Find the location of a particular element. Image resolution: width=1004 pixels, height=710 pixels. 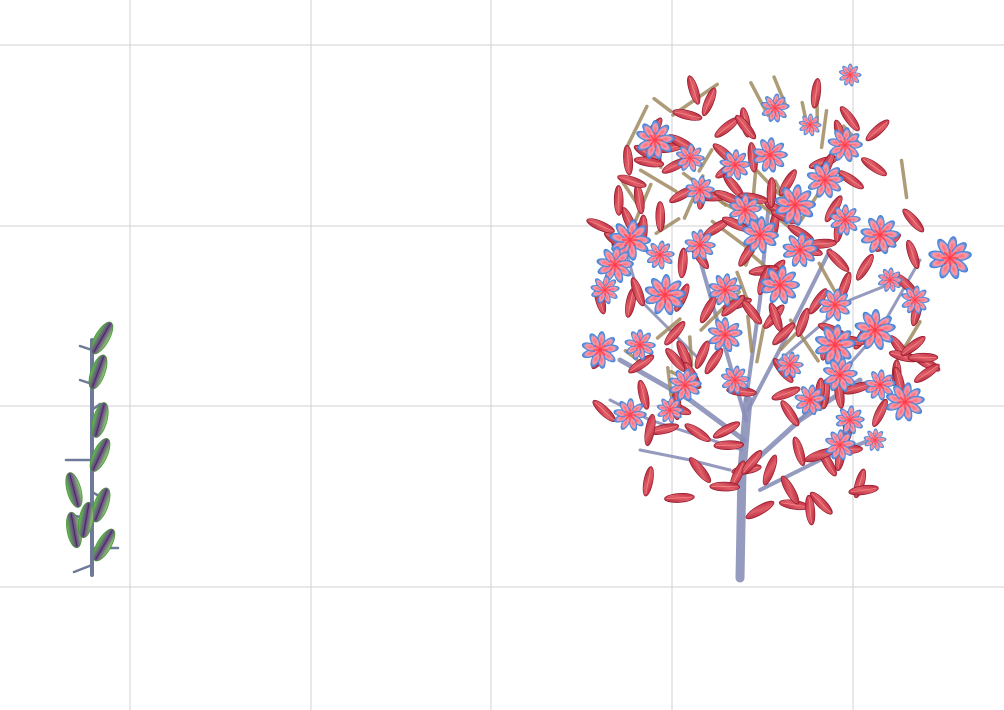

sprout-twig is located at coordinates (96, 407).